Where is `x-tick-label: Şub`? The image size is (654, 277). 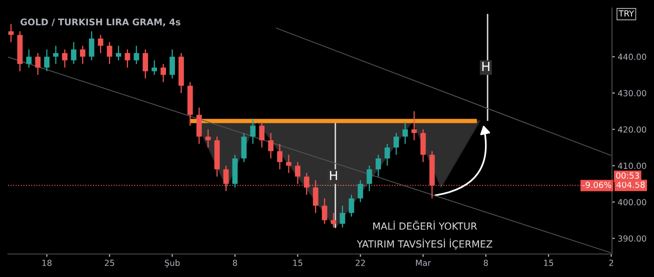
x-tick-label: Şub is located at coordinates (172, 264).